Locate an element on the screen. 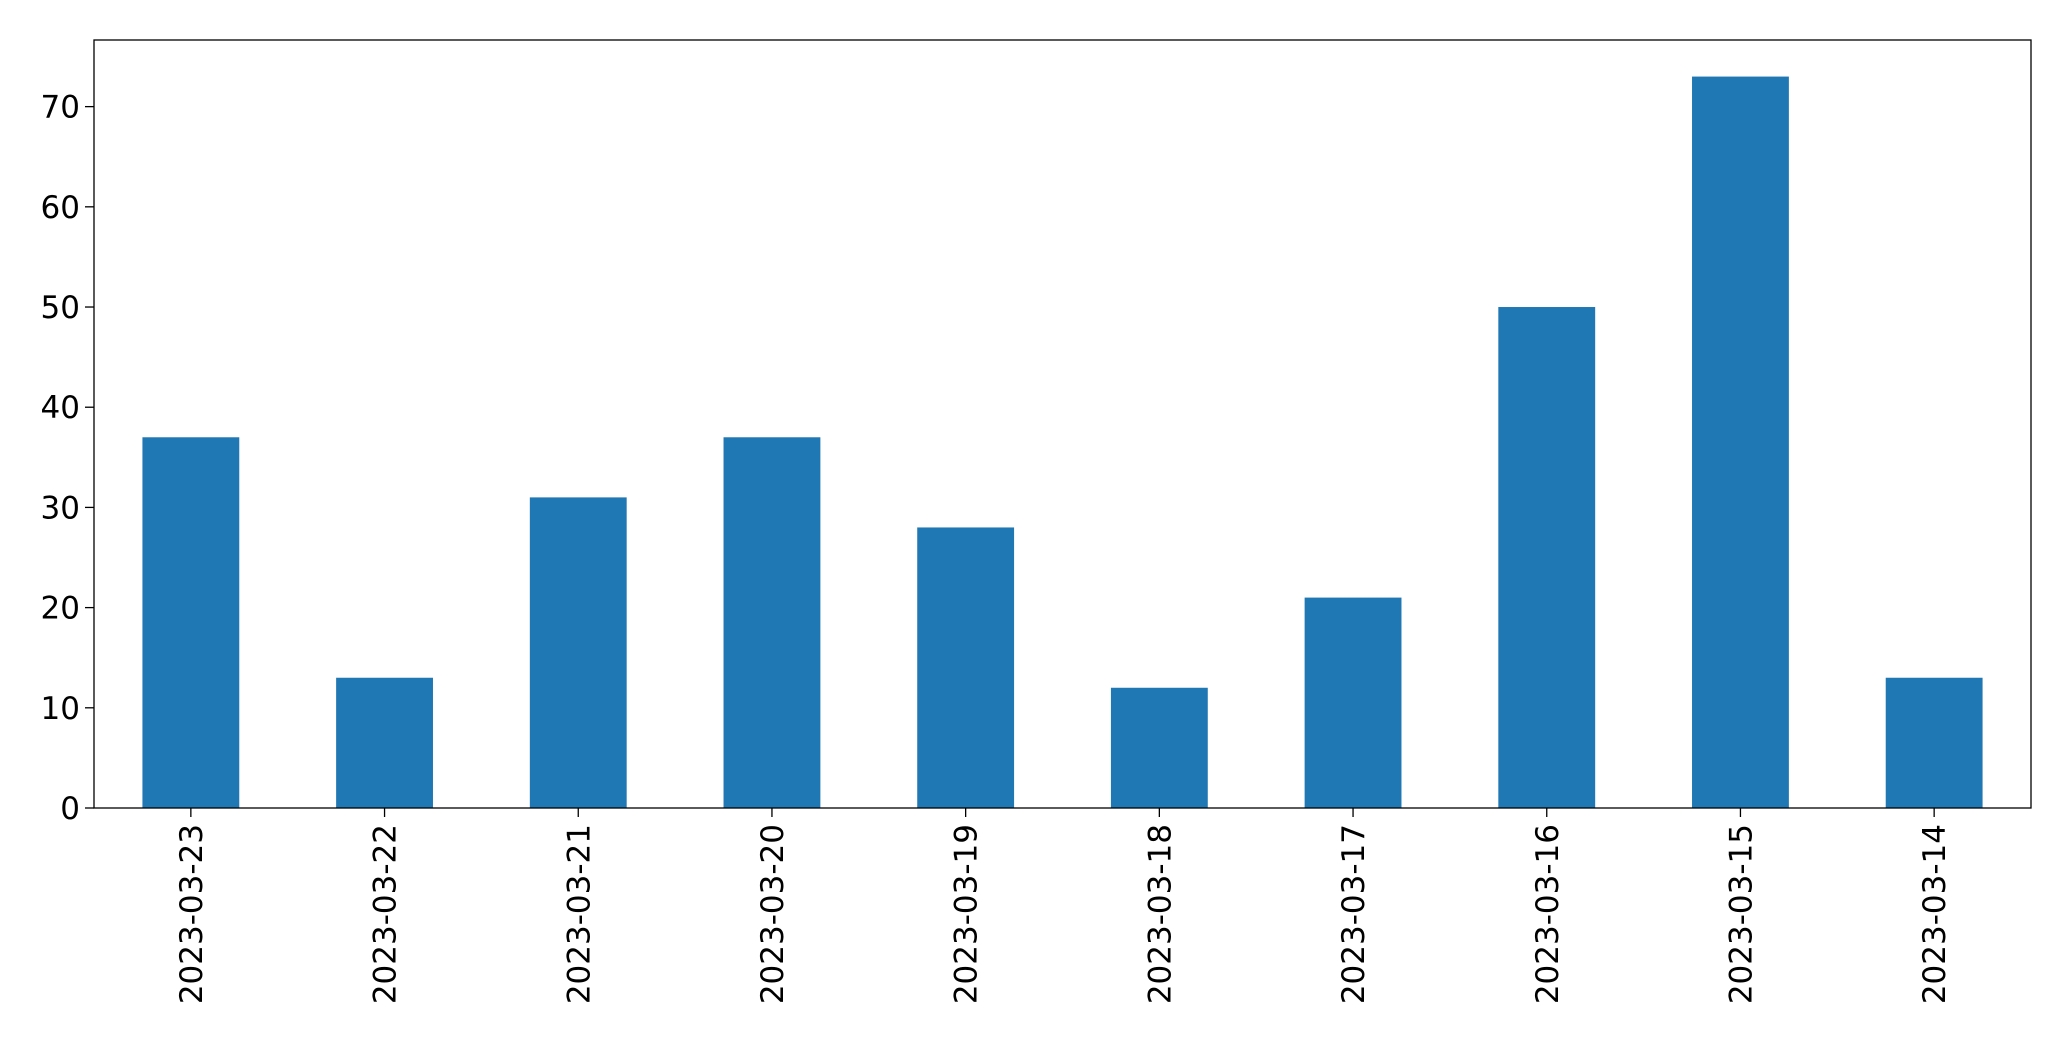 The height and width of the screenshot is (1061, 2071). x-tick-label: 2023-03-17 is located at coordinates (1354, 914).